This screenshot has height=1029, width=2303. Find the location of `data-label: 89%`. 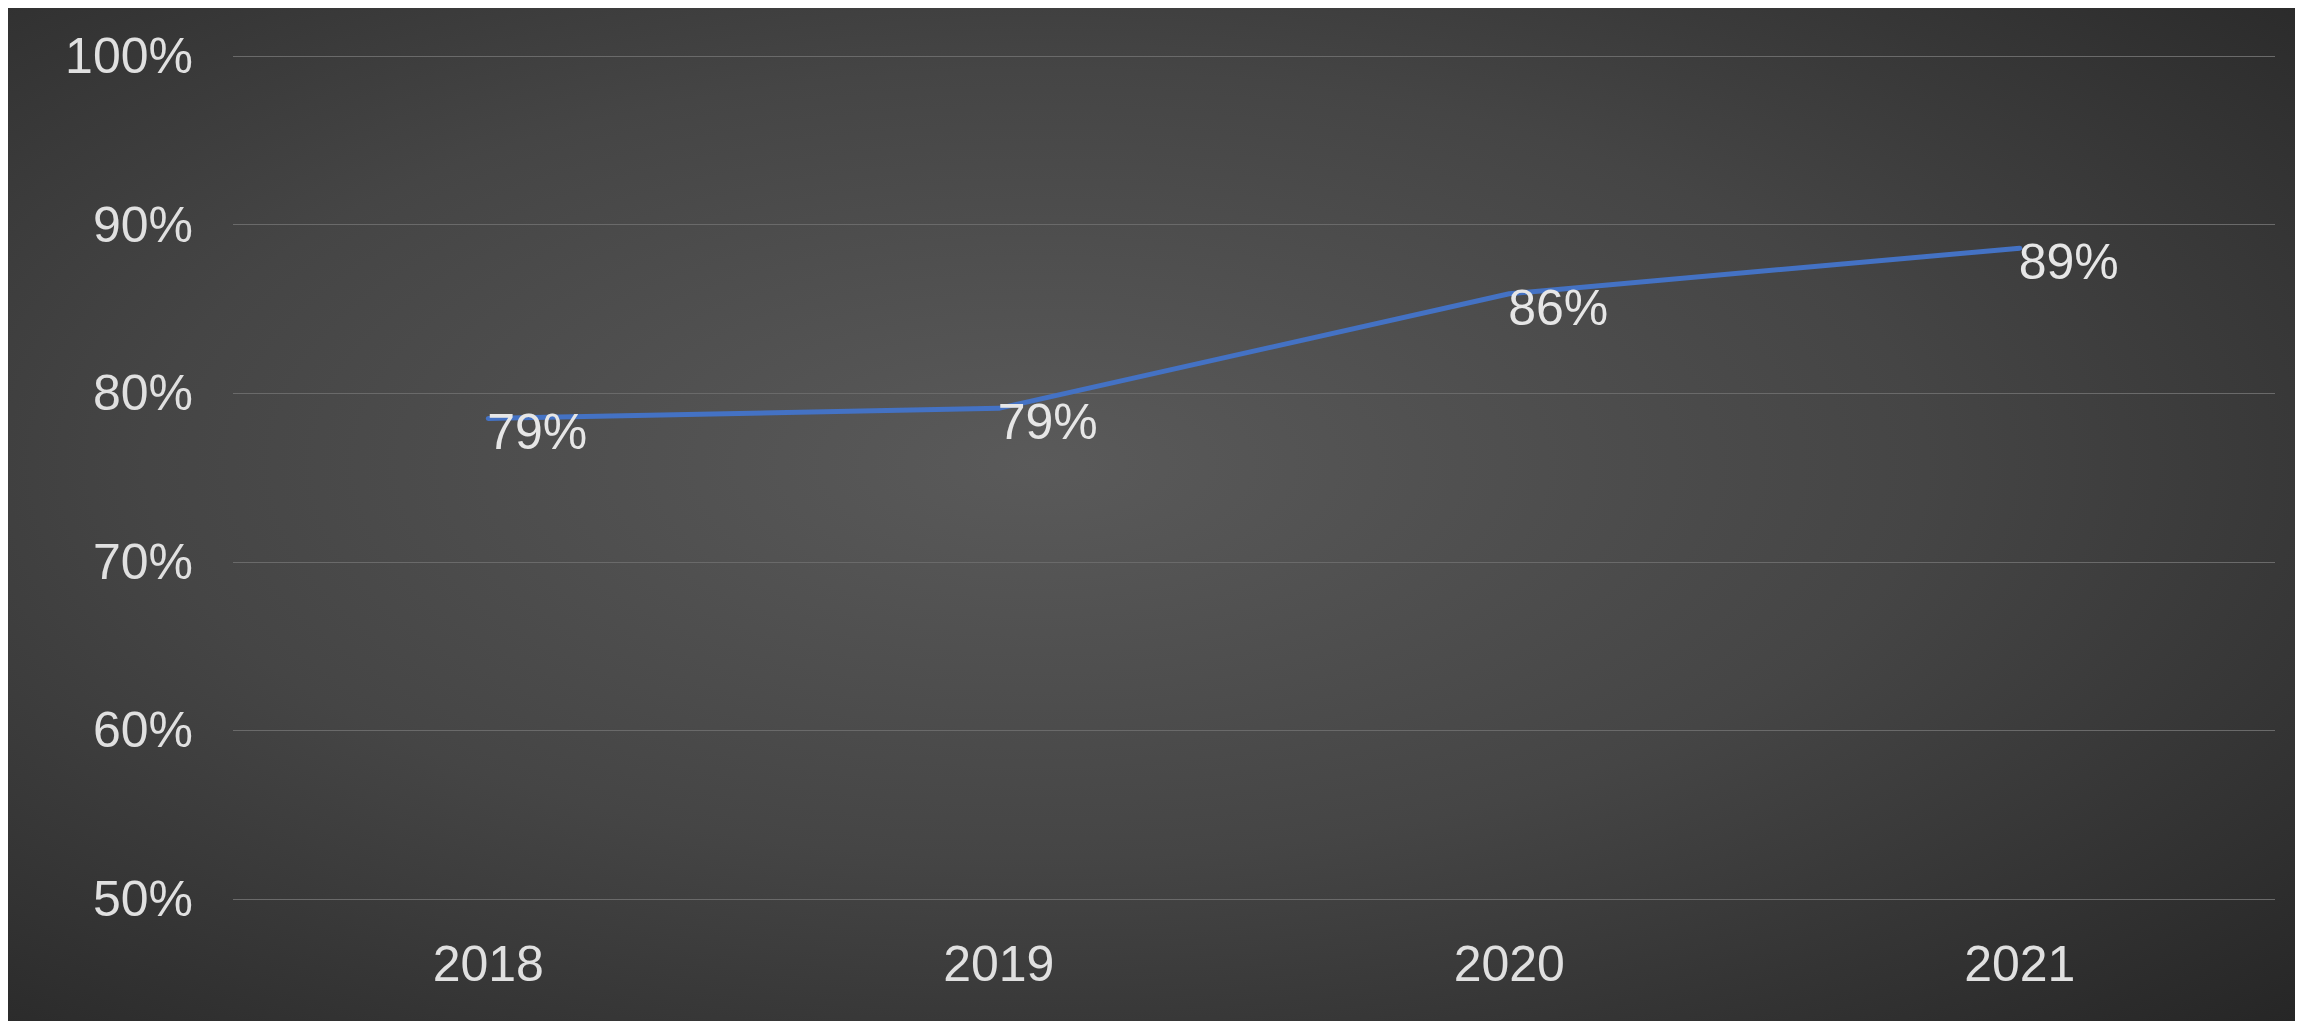

data-label: 89% is located at coordinates (2068, 262).